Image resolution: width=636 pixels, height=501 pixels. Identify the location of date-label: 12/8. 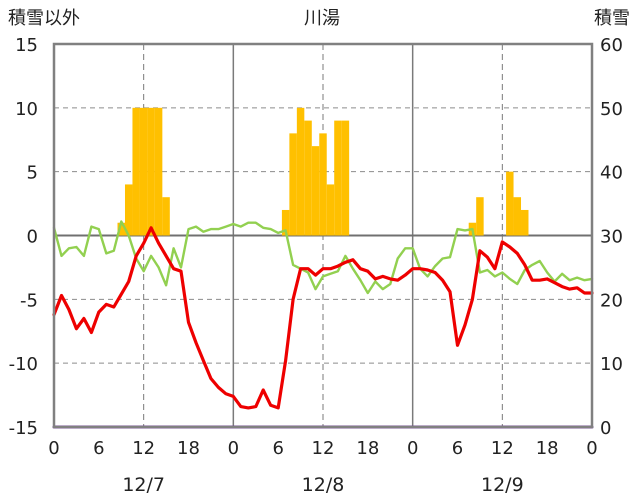
(323, 485).